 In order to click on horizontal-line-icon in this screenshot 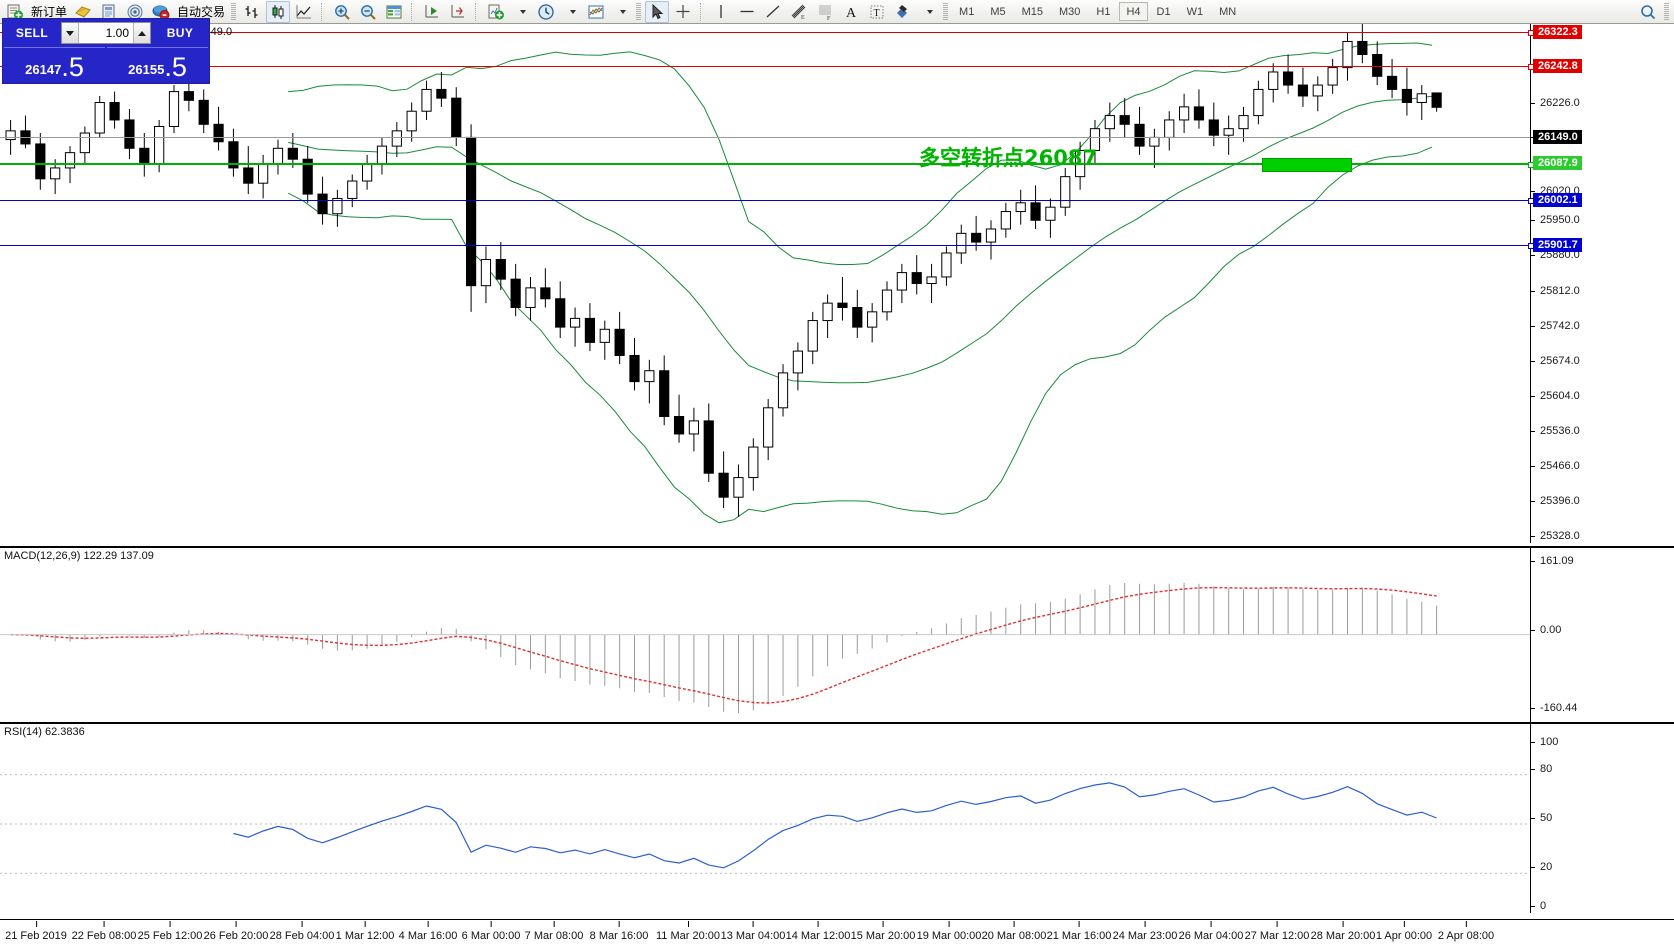, I will do `click(747, 12)`.